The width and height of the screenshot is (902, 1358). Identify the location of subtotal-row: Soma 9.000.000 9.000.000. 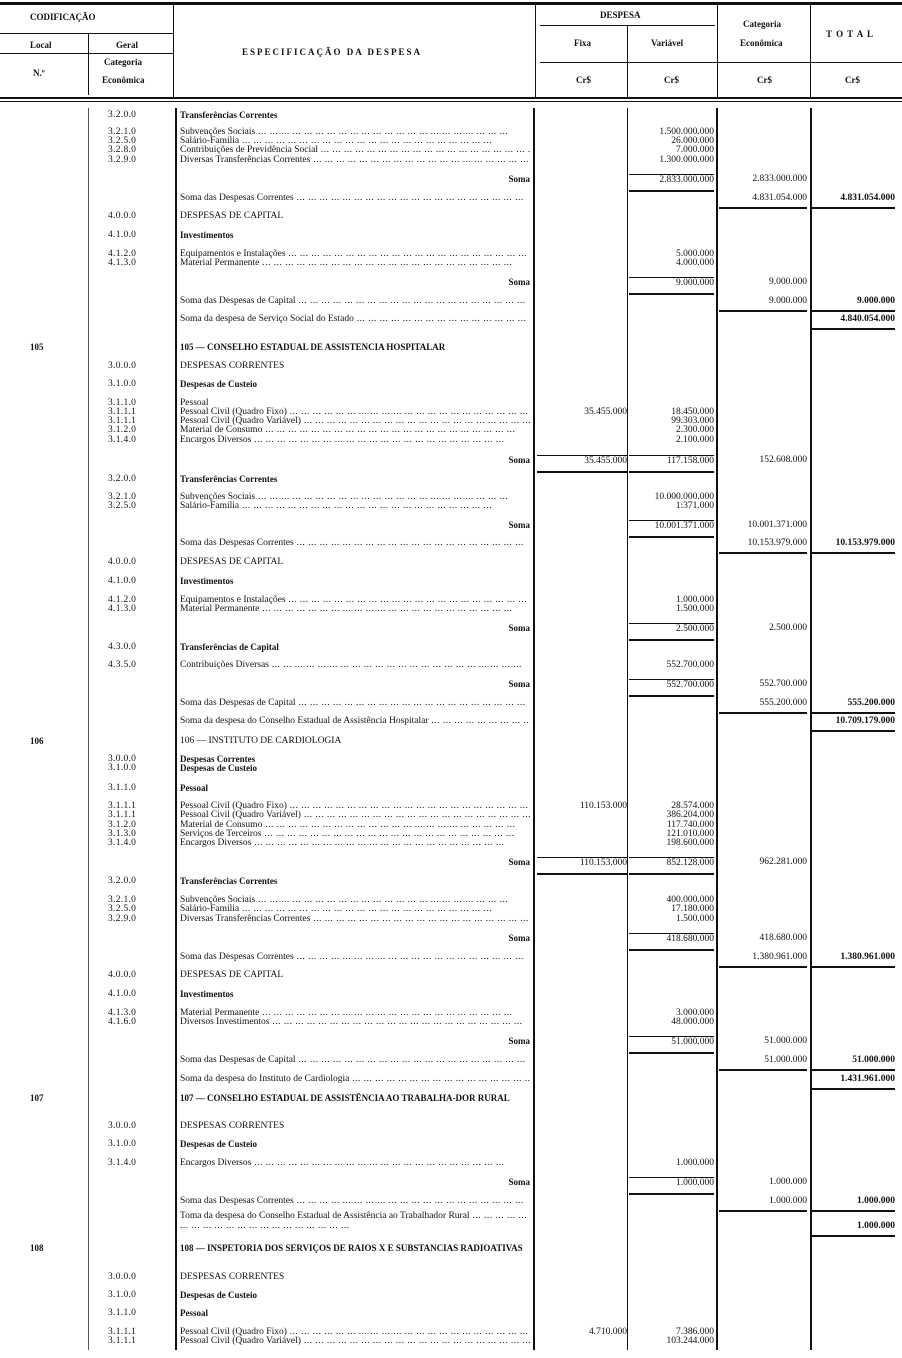
(451, 286).